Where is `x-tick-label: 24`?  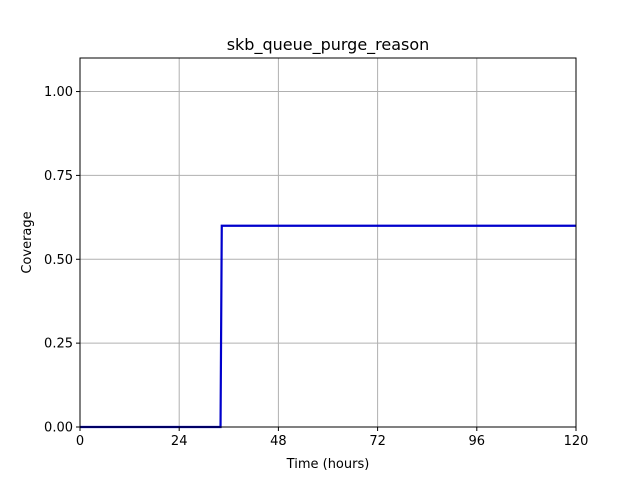 x-tick-label: 24 is located at coordinates (179, 441).